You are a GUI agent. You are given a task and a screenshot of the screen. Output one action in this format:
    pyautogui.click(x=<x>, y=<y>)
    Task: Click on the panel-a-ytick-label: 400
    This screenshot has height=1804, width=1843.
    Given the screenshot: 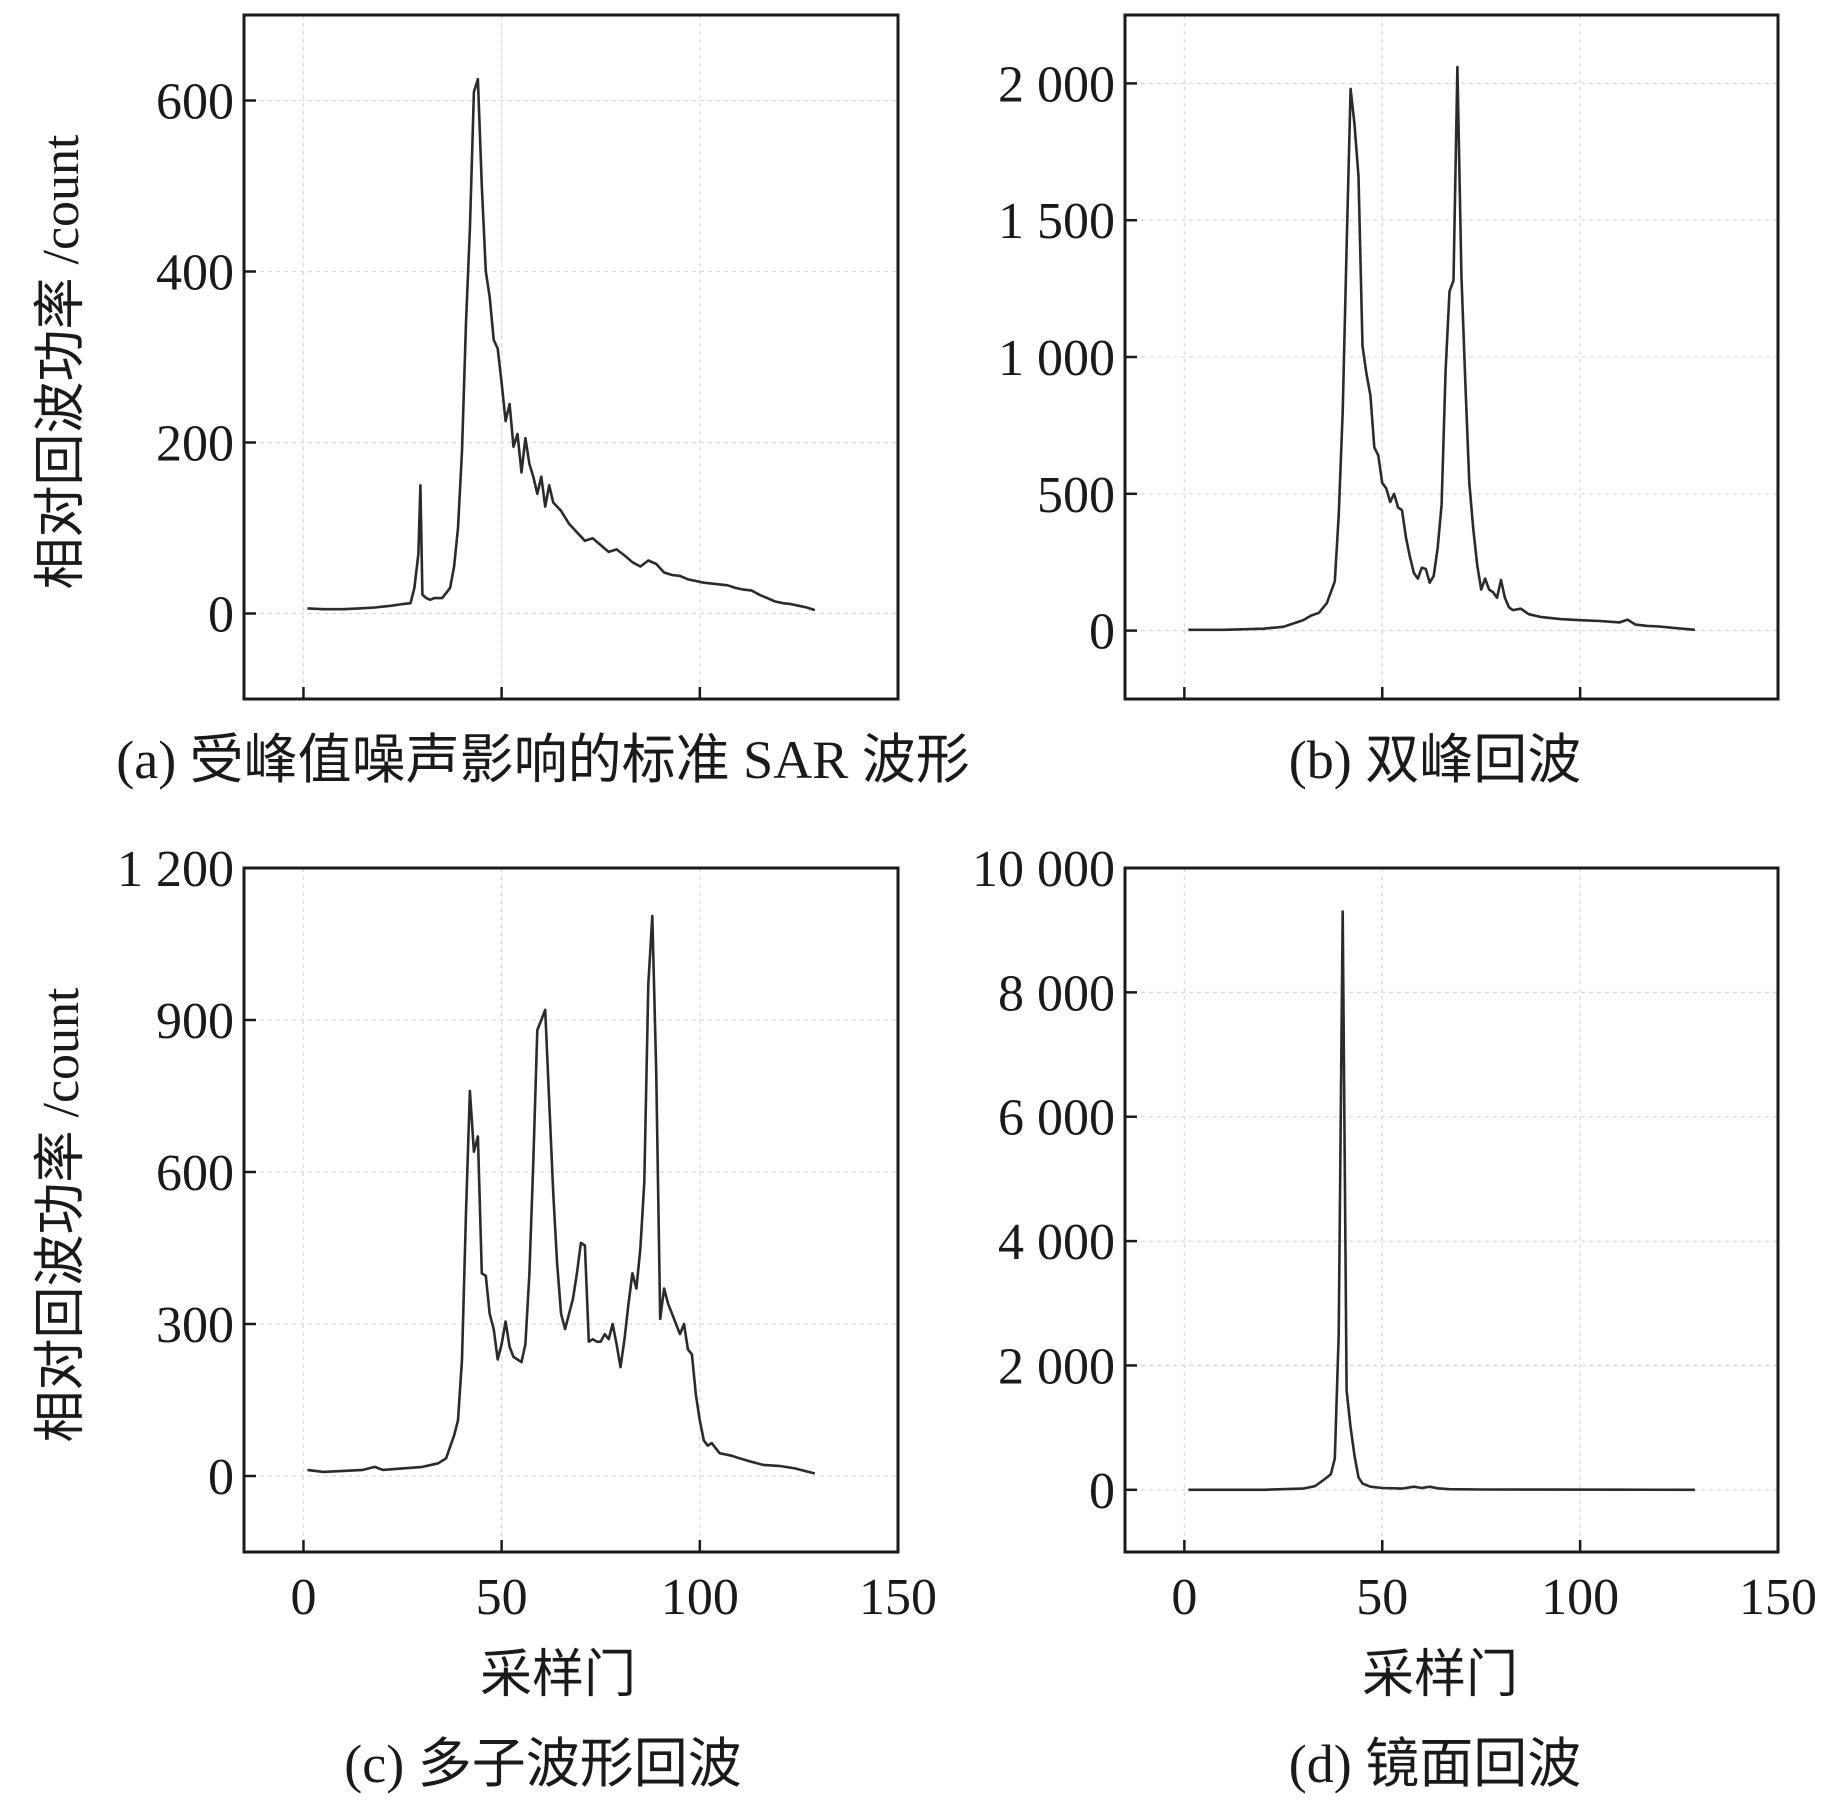 What is the action you would take?
    pyautogui.click(x=195, y=273)
    